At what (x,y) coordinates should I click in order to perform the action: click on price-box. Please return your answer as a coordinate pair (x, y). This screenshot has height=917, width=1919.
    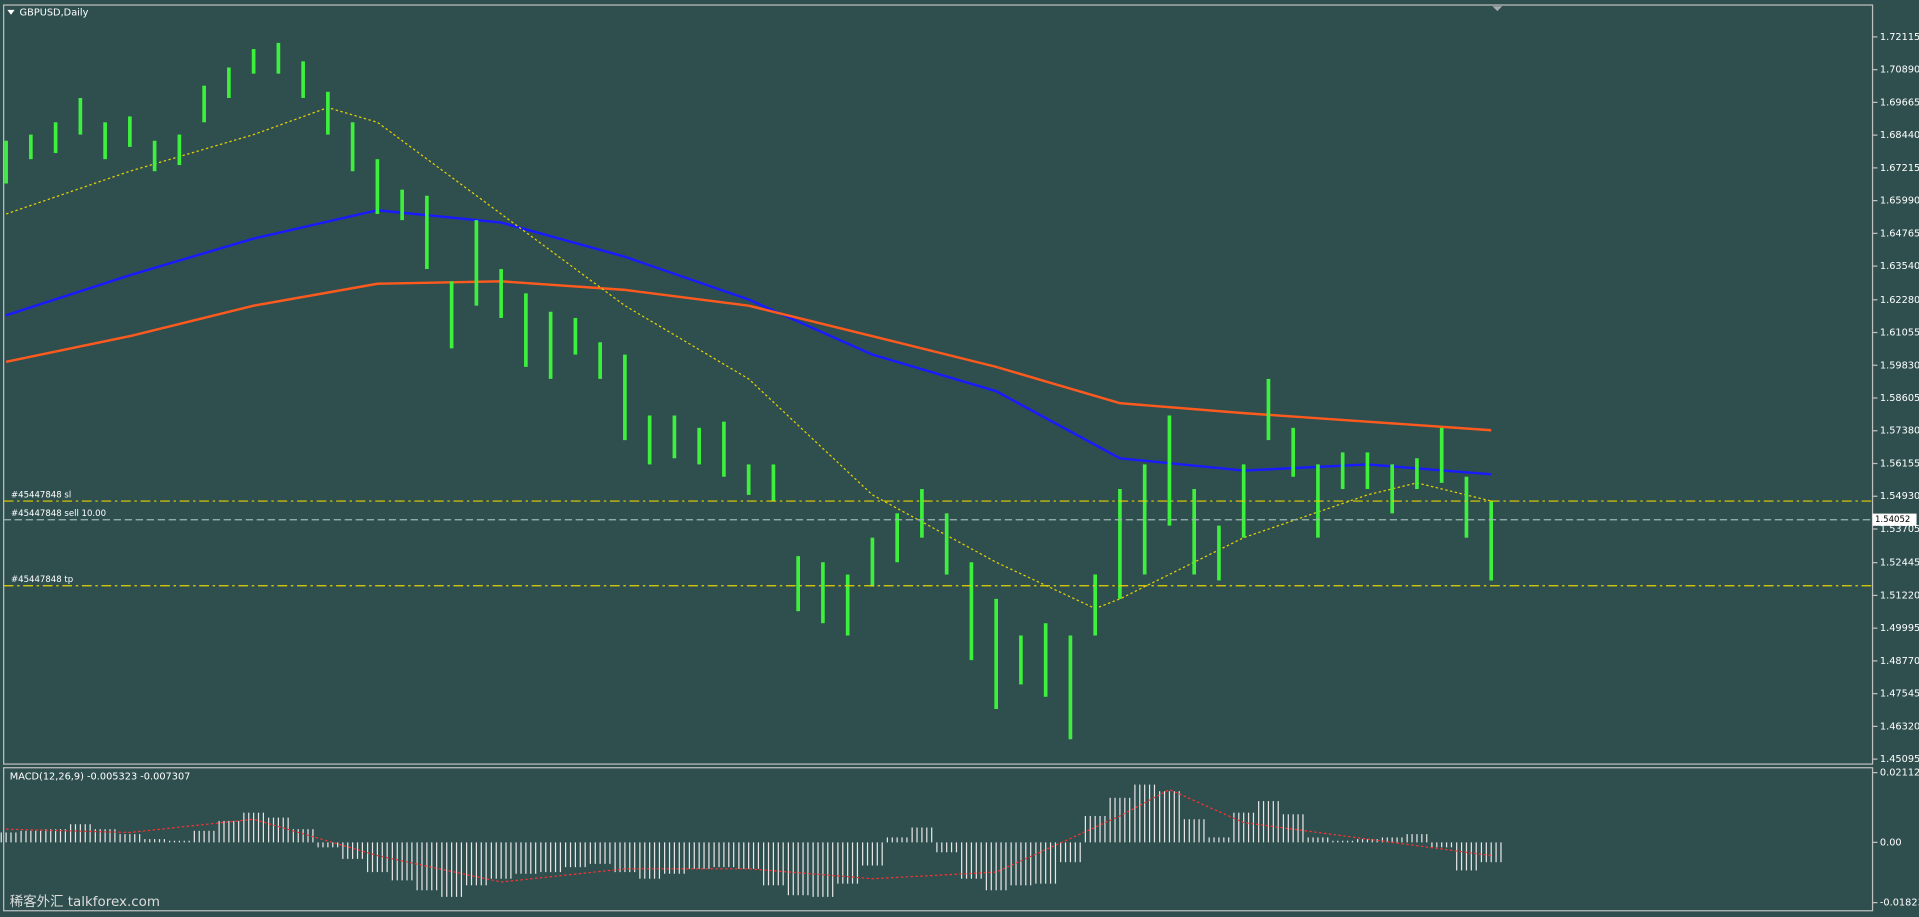
    Looking at the image, I should click on (1894, 519).